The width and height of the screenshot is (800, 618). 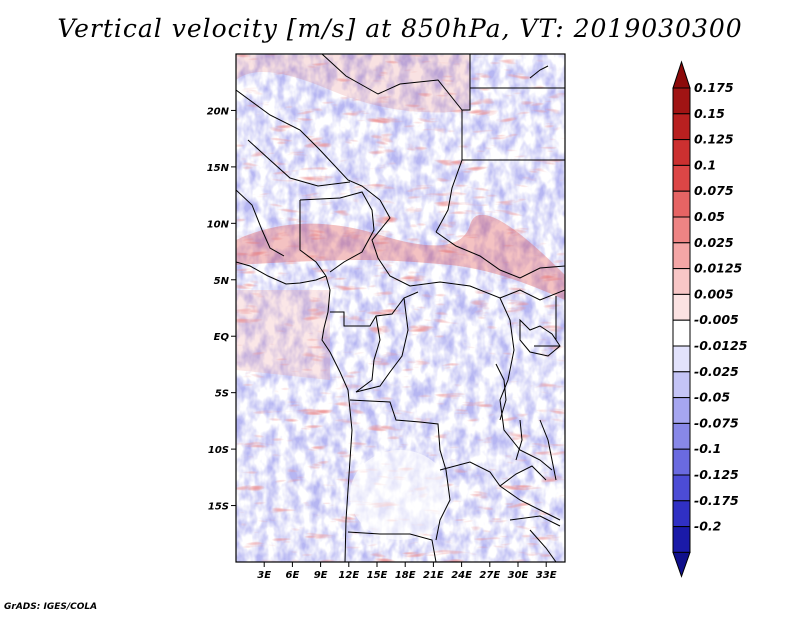 What do you see at coordinates (405, 575) in the screenshot?
I see `lon-tick-label: 18E` at bounding box center [405, 575].